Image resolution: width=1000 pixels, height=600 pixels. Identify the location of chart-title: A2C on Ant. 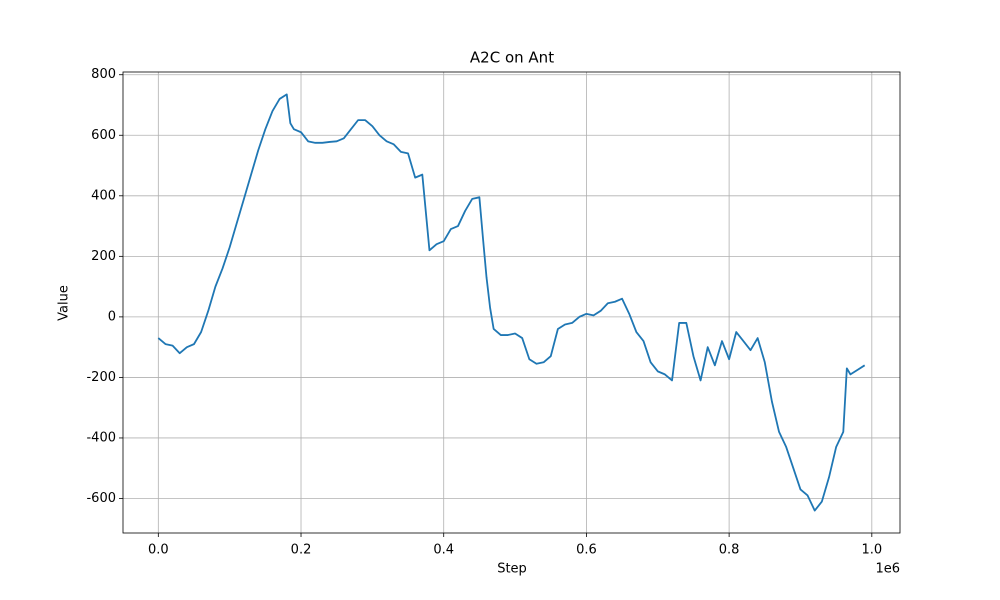
(512, 58).